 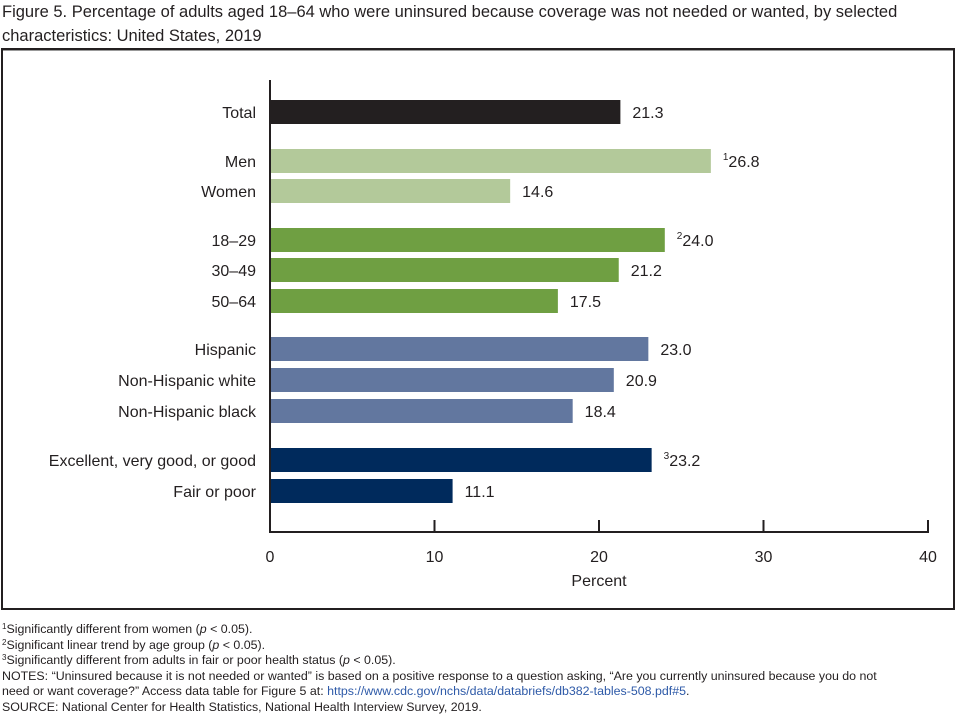 I want to click on category-label: Non-Hispanic black, so click(x=187, y=412).